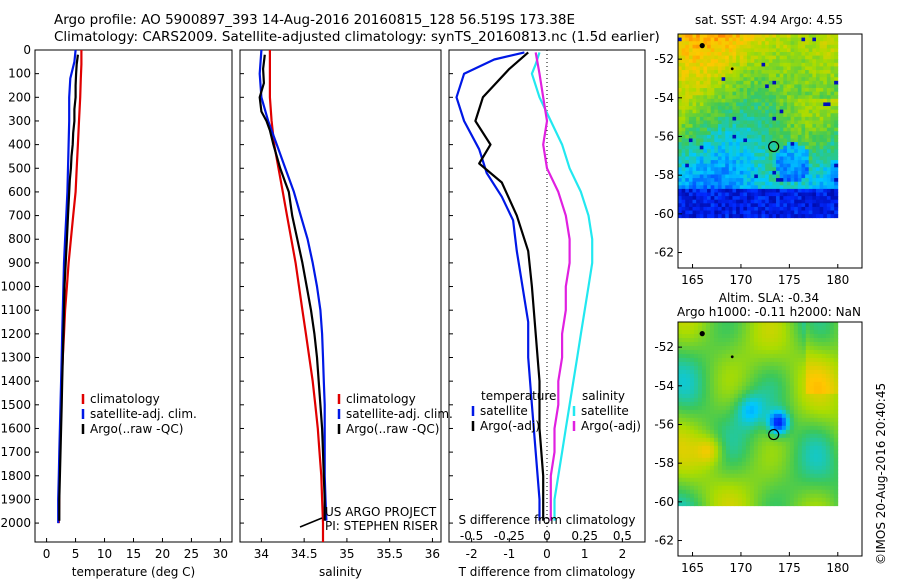 This screenshot has height=580, width=900. Describe the element at coordinates (664, 424) in the screenshot. I see `sla-map-ytick-label: -56` at that location.